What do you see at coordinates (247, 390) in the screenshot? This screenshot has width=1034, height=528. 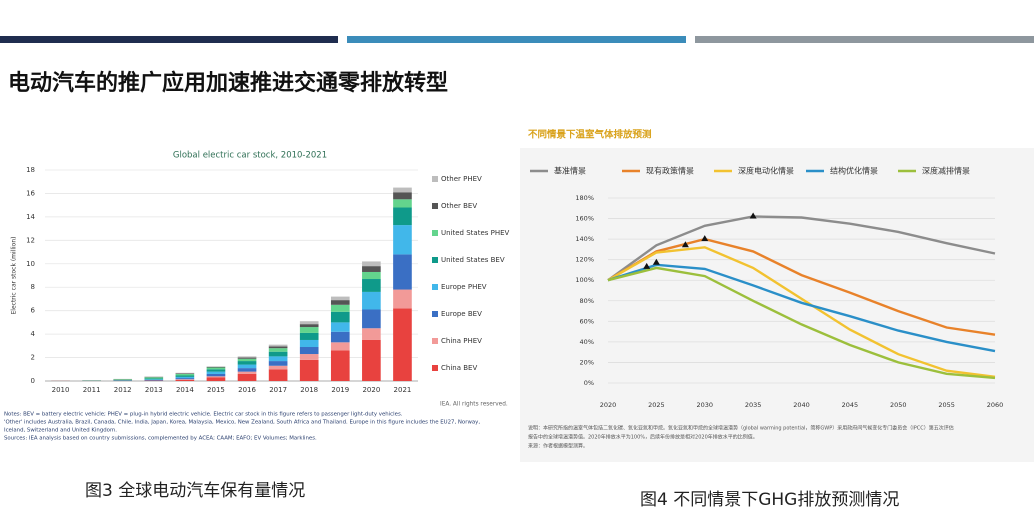 I see `x-tick-label: 2016` at bounding box center [247, 390].